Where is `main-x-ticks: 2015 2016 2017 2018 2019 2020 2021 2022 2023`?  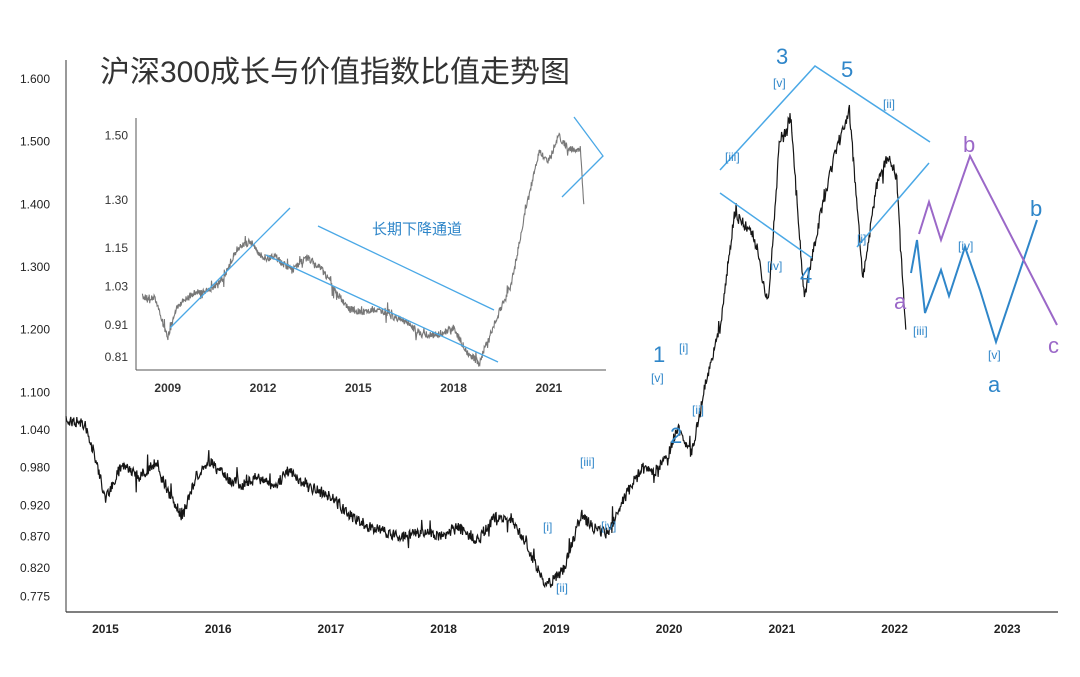
main-x-ticks: 2015 2016 2017 2018 2019 2020 2021 2022 2023 is located at coordinates (556, 629).